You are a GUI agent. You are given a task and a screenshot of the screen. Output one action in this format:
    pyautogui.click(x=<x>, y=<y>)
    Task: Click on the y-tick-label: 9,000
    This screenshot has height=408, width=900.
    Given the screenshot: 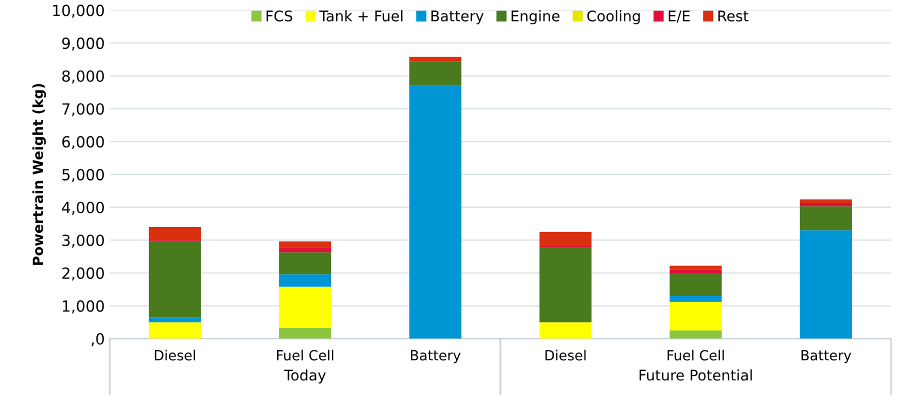 What is the action you would take?
    pyautogui.click(x=83, y=44)
    